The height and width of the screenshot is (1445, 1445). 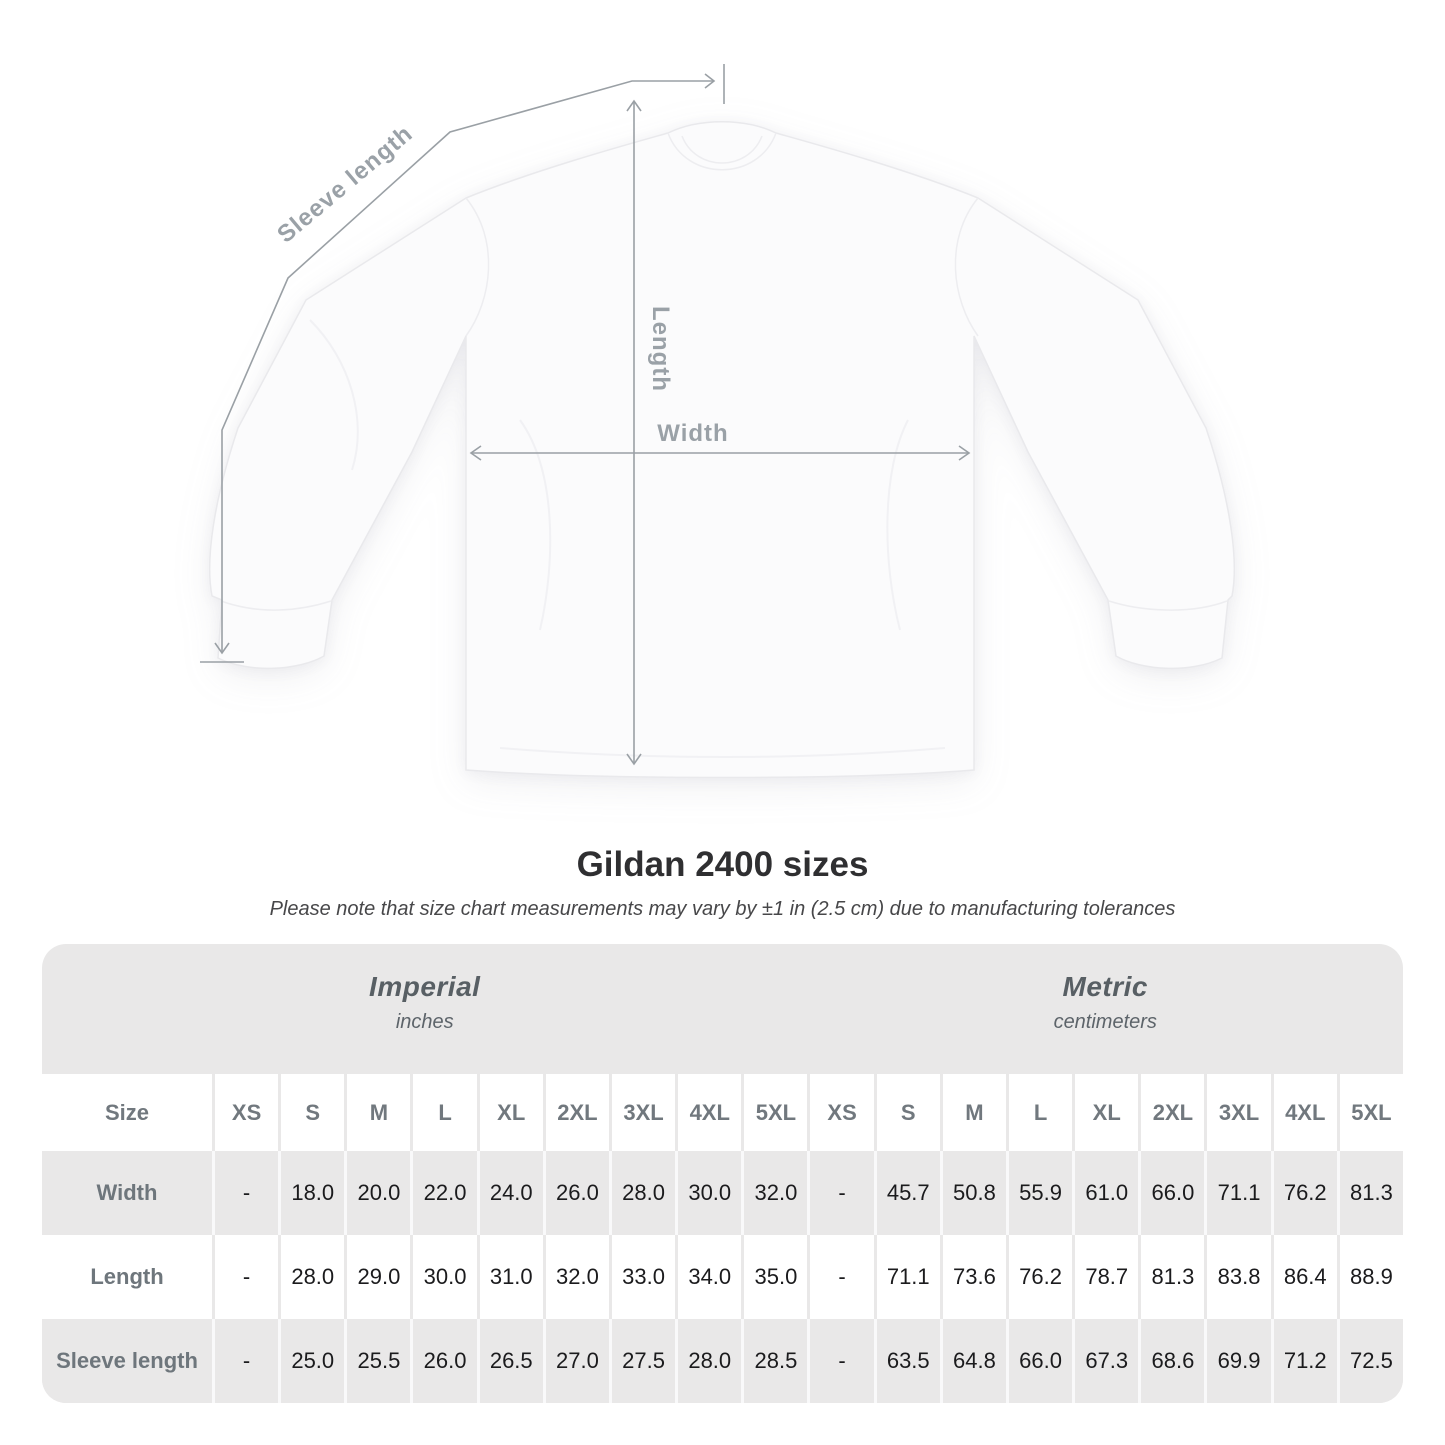 What do you see at coordinates (1303, 1277) in the screenshot?
I see `value-cell: 86.4` at bounding box center [1303, 1277].